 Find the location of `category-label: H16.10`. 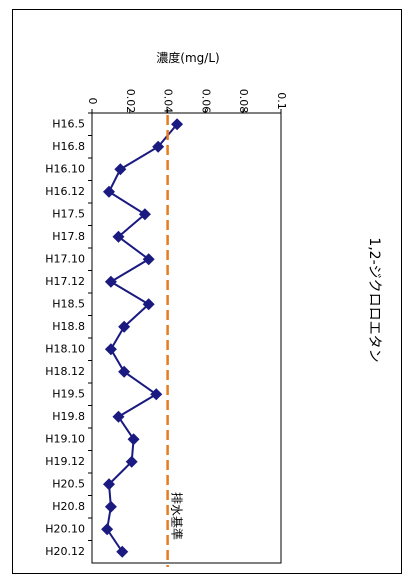

category-label: H16.10 is located at coordinates (65, 168).